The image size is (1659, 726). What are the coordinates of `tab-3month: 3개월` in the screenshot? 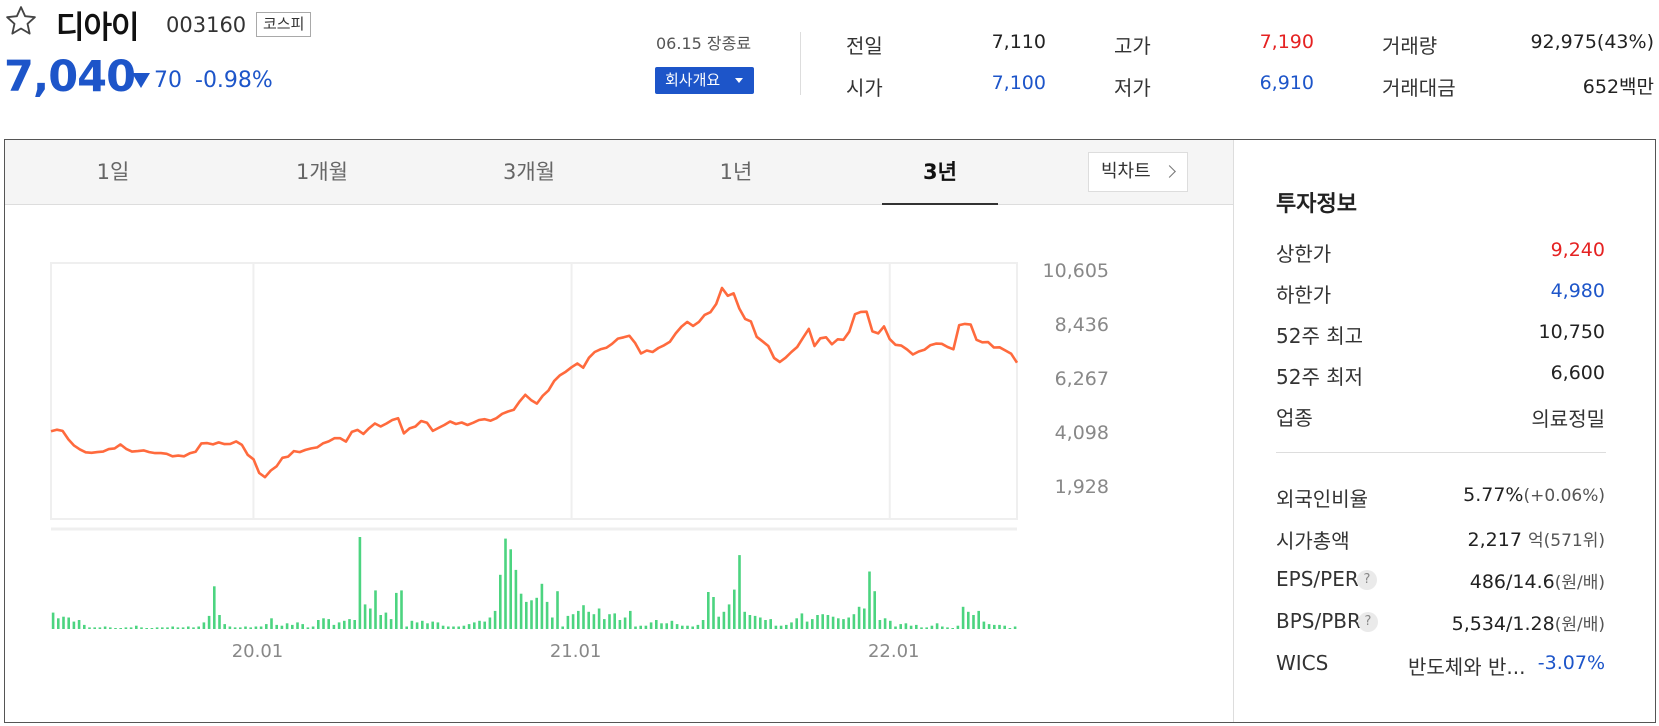 It's located at (528, 172).